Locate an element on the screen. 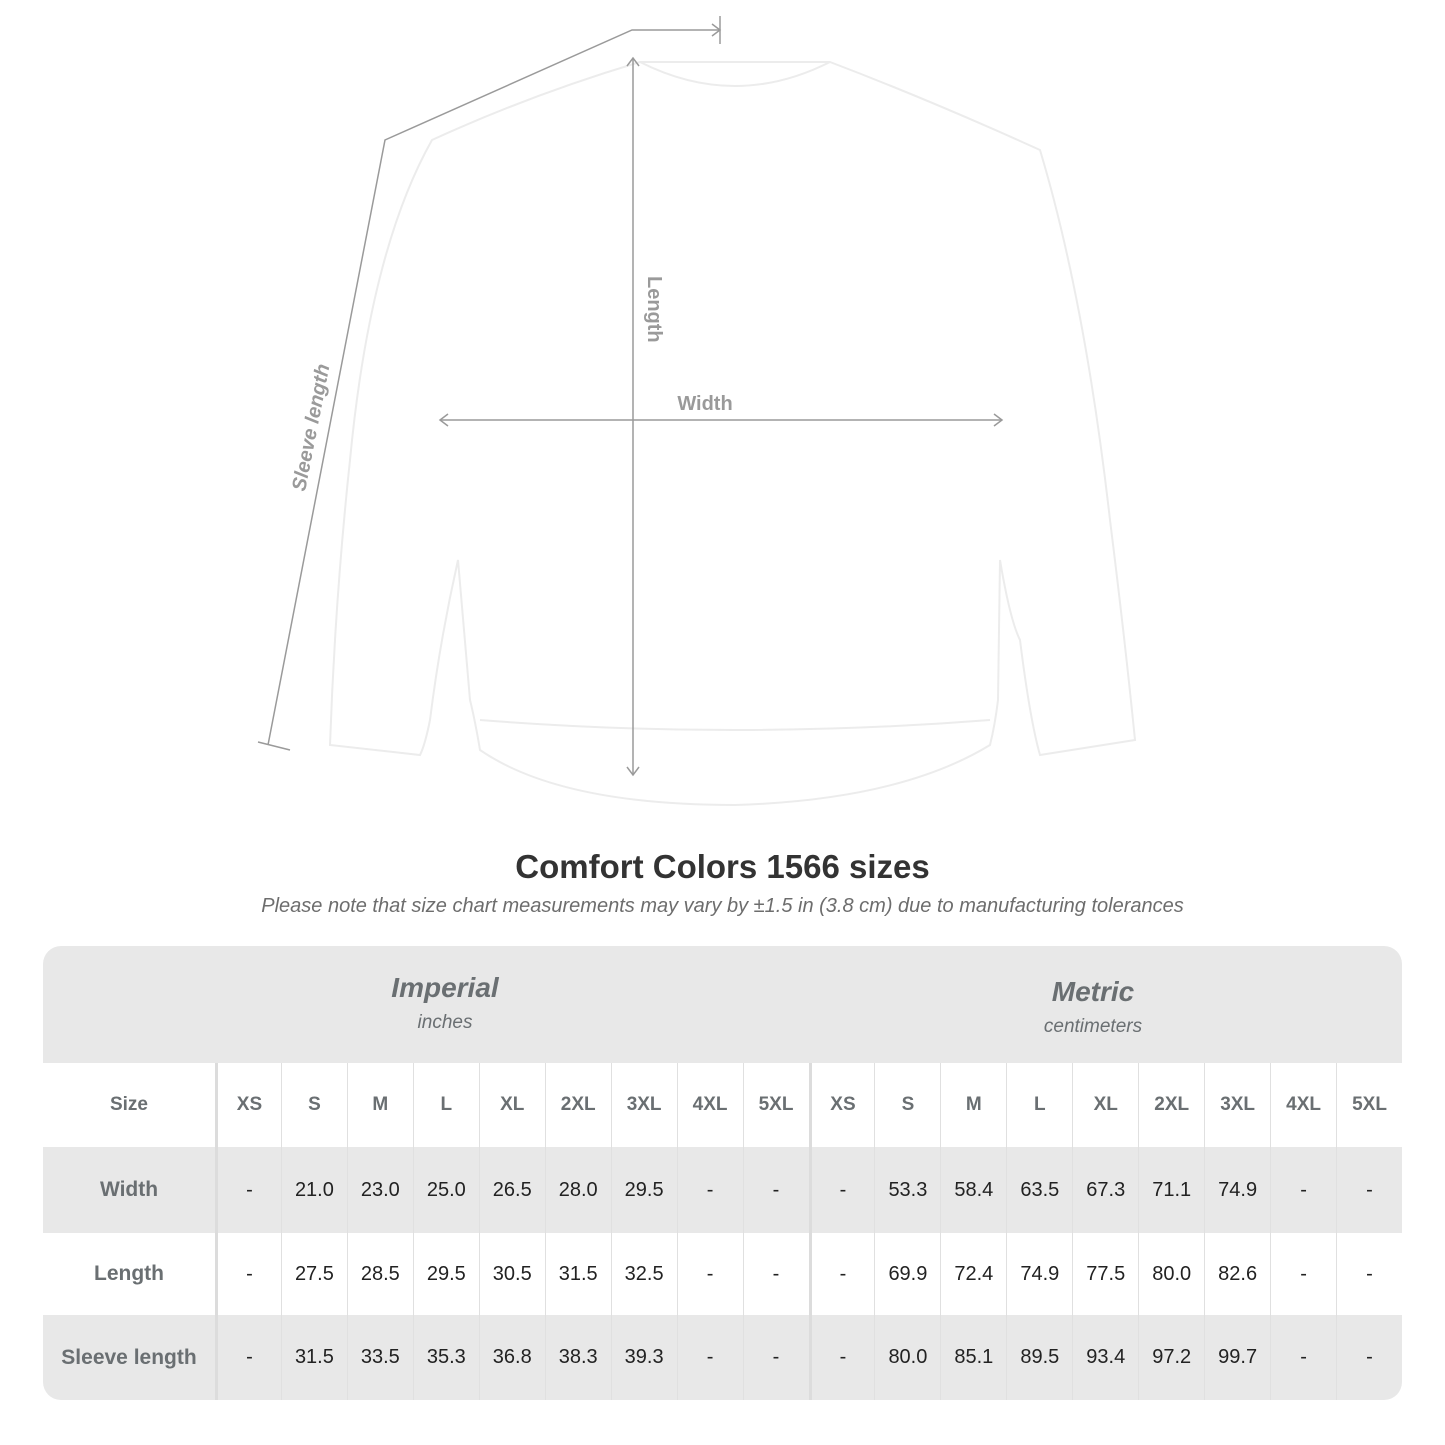  table-cell: 82.6 is located at coordinates (1237, 1274).